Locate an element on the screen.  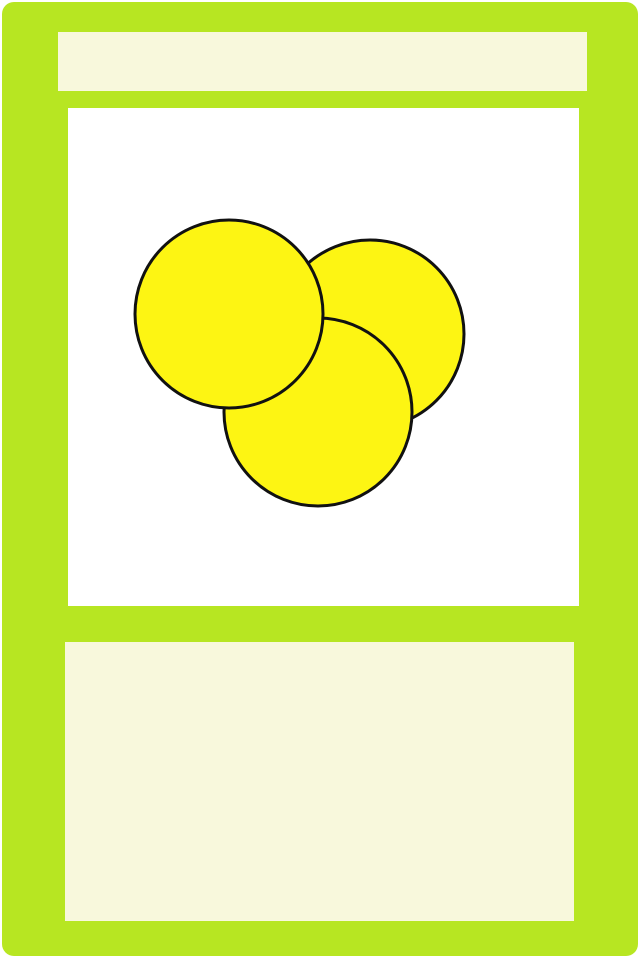
coin-front-left is located at coordinates (229, 314).